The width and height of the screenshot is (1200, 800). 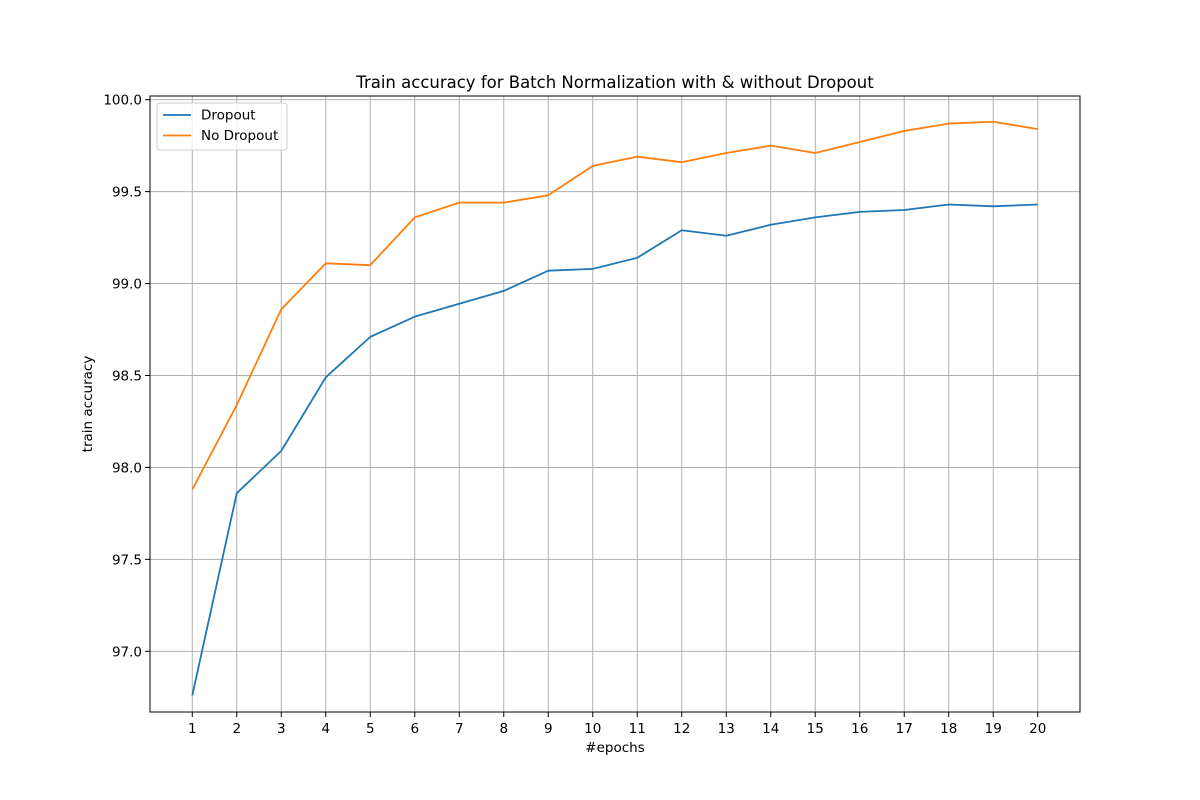 What do you see at coordinates (127, 560) in the screenshot?
I see `y-tick-label: 97.5` at bounding box center [127, 560].